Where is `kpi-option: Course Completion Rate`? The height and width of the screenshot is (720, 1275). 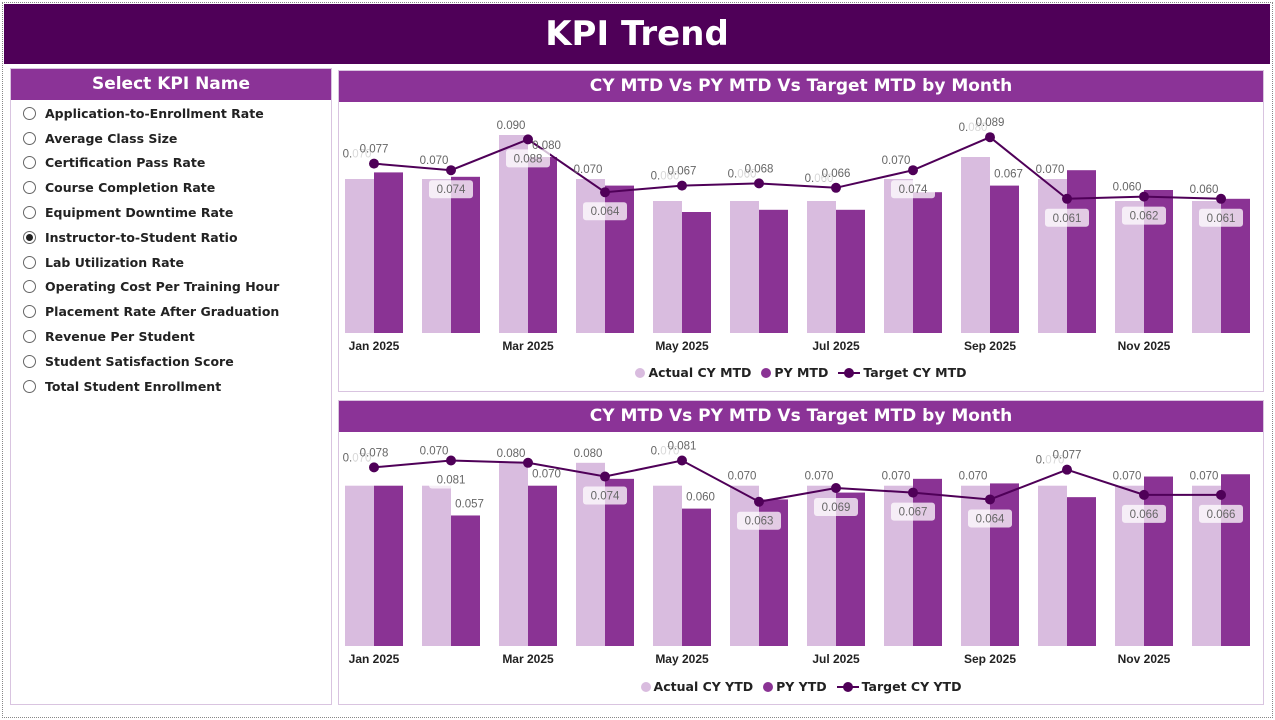
kpi-option: Course Completion Rate is located at coordinates (171, 187).